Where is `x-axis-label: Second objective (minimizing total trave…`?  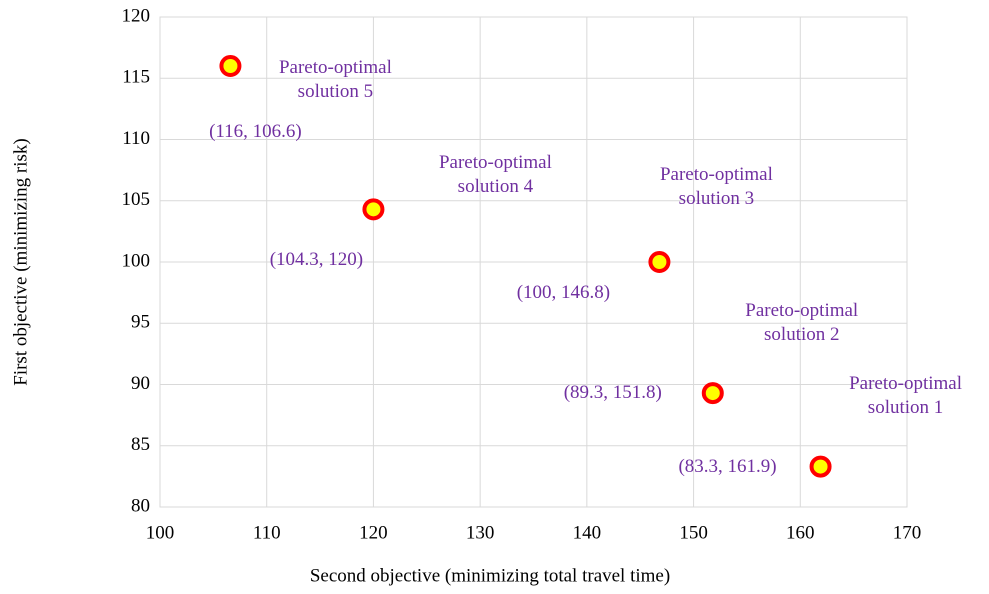 x-axis-label: Second objective (minimizing total trave… is located at coordinates (490, 575).